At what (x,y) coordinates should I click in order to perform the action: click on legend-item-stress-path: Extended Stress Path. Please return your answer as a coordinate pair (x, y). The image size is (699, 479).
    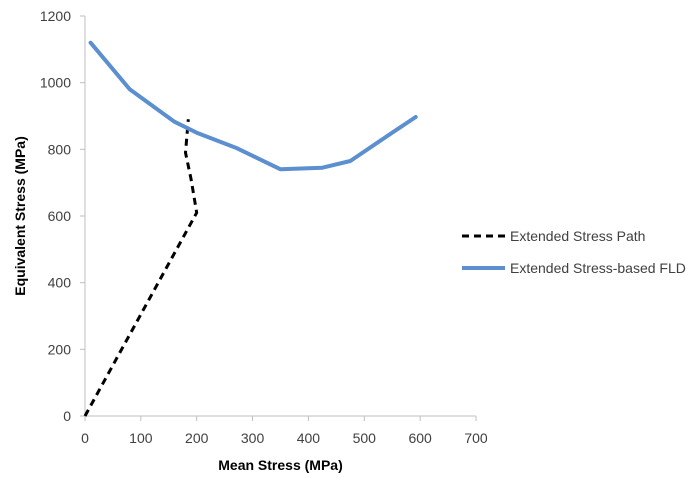
    Looking at the image, I should click on (553, 236).